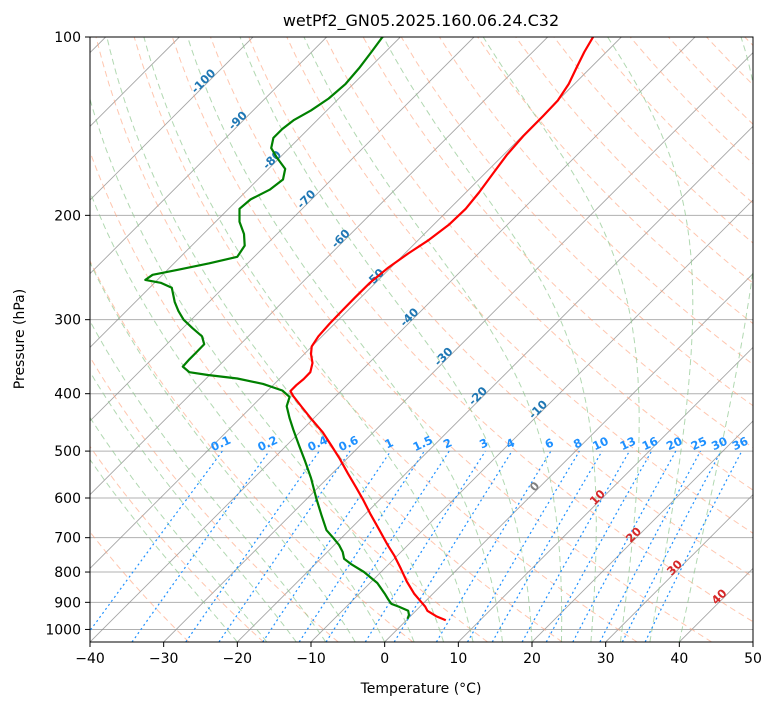 Image resolution: width=775 pixels, height=708 pixels. What do you see at coordinates (340, 238) in the screenshot?
I see `isotherm-label: -60` at bounding box center [340, 238].